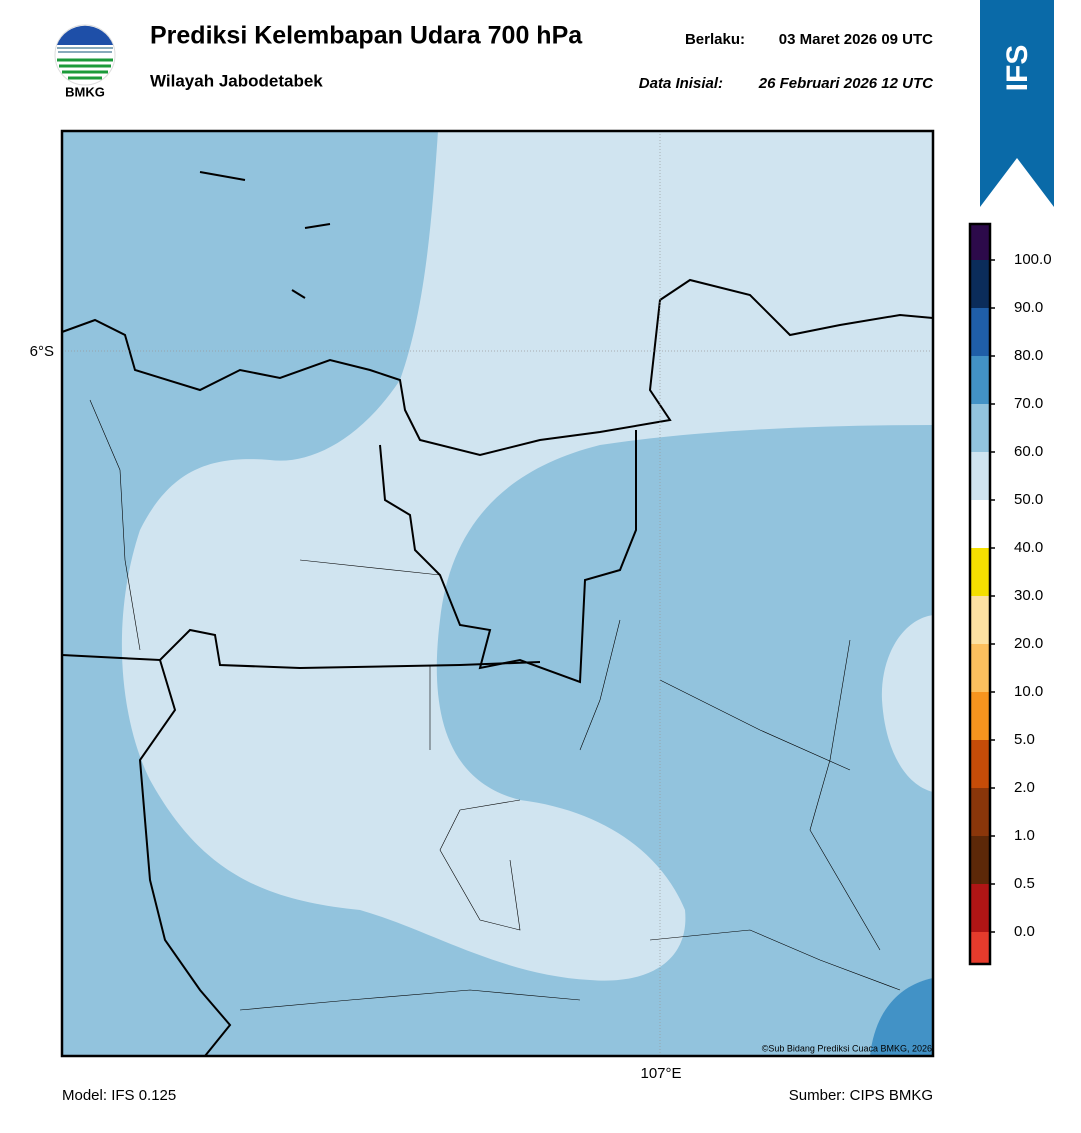 Image resolution: width=1081 pixels, height=1133 pixels. Describe the element at coordinates (856, 39) in the screenshot. I see `valid-time: 03 Maret 2026 09 UTC` at that location.